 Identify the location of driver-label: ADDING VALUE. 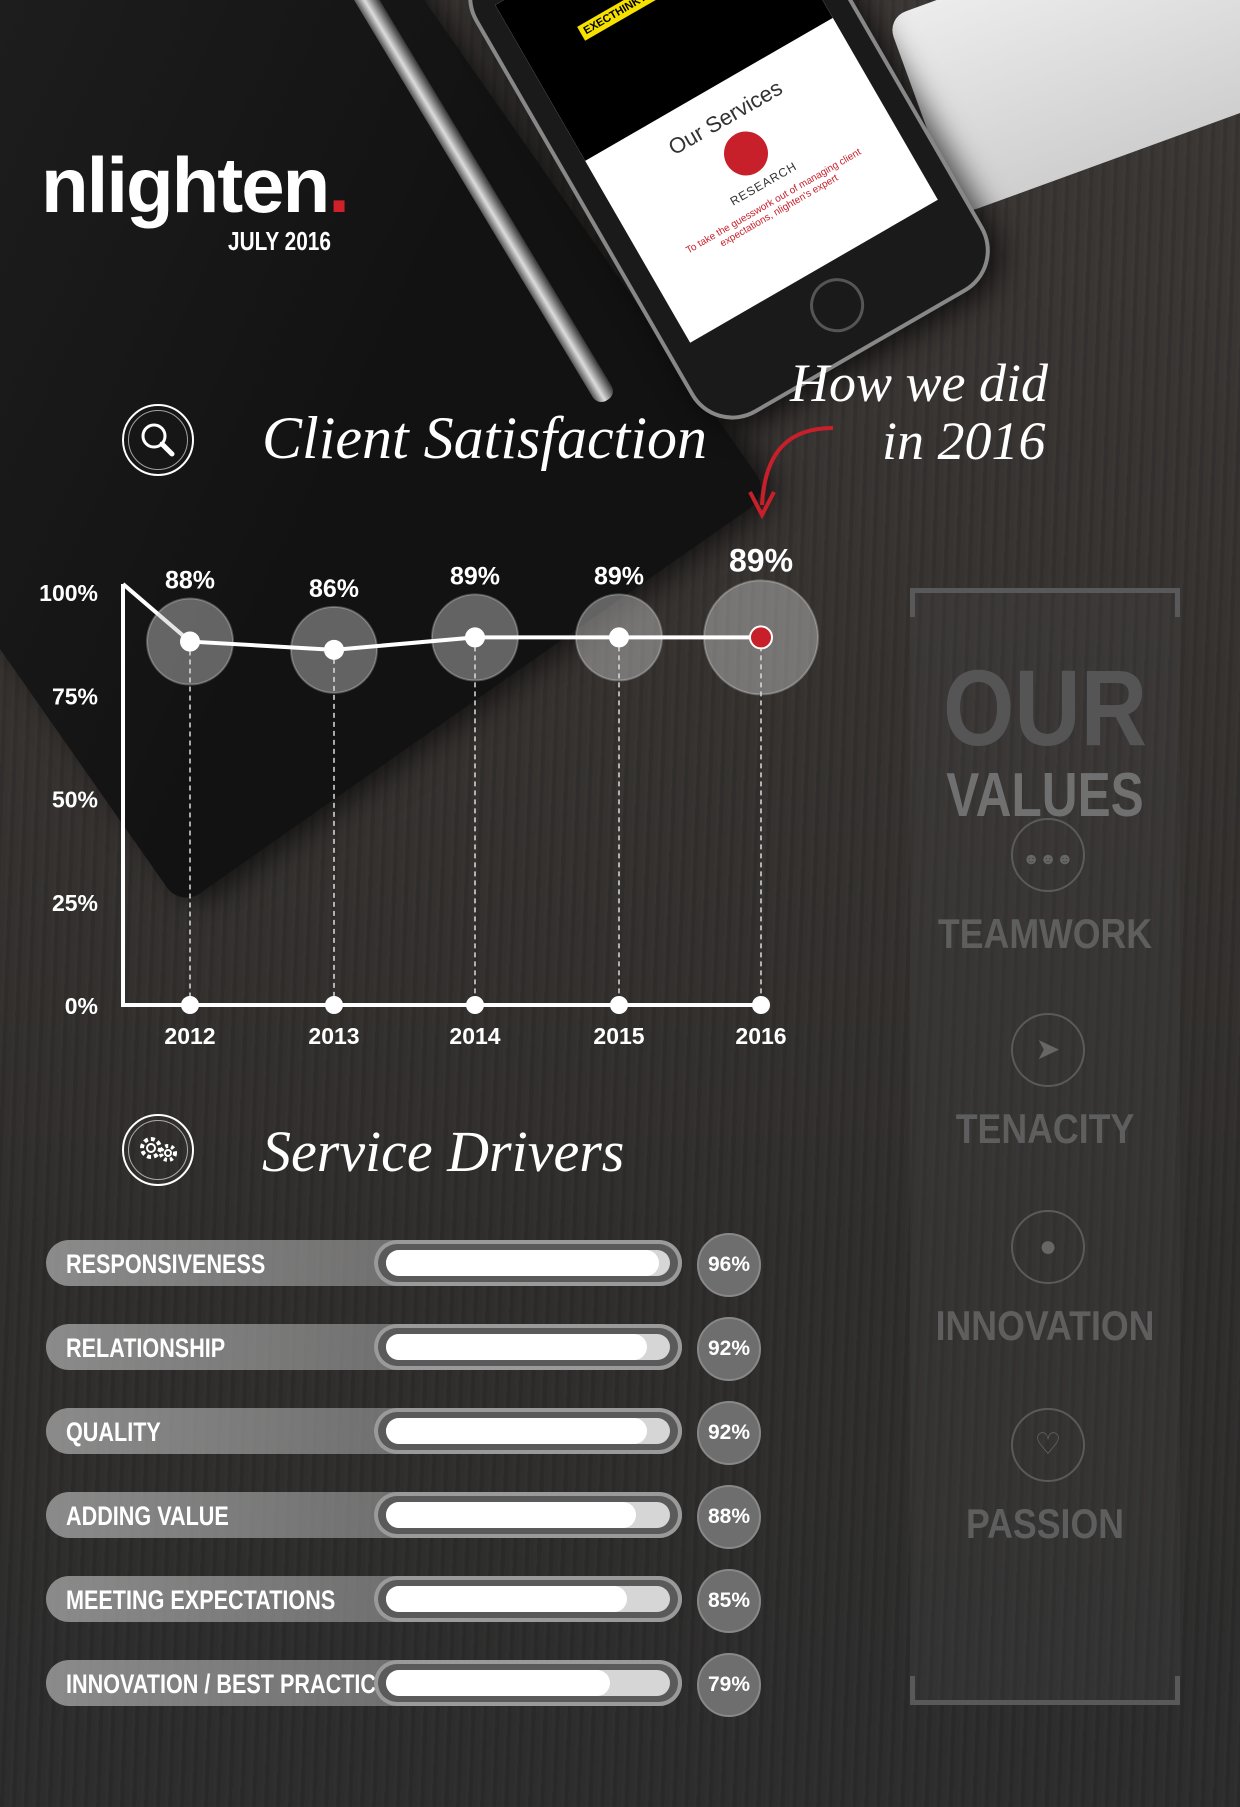
(147, 1516).